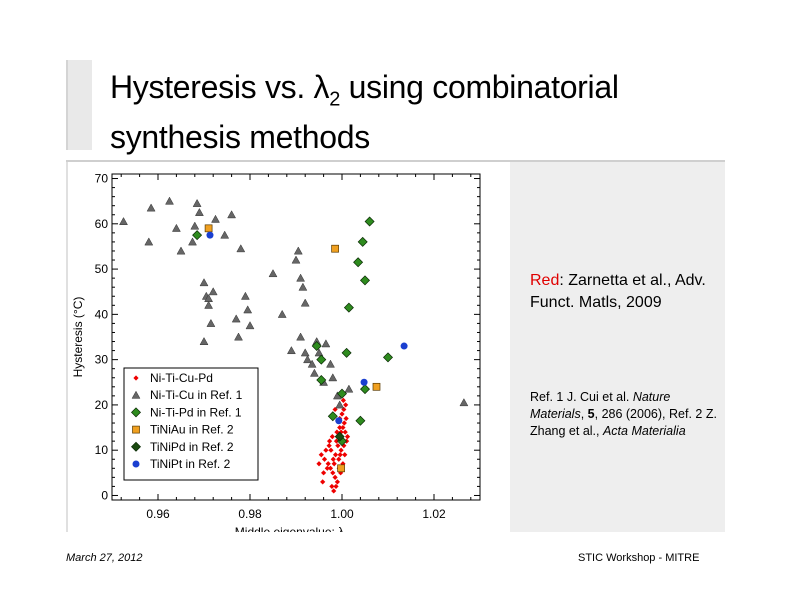  I want to click on legend-box, so click(191, 424).